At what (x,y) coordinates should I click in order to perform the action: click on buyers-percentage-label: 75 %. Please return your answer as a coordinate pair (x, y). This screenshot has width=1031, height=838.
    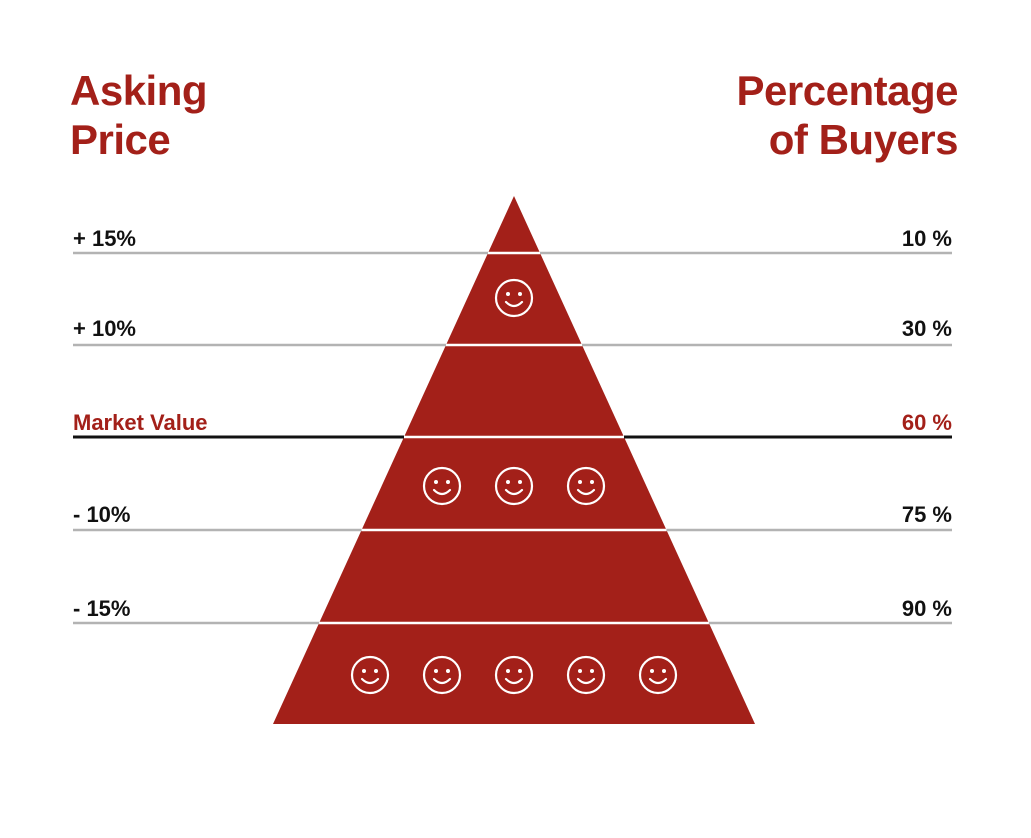
    Looking at the image, I should click on (927, 514).